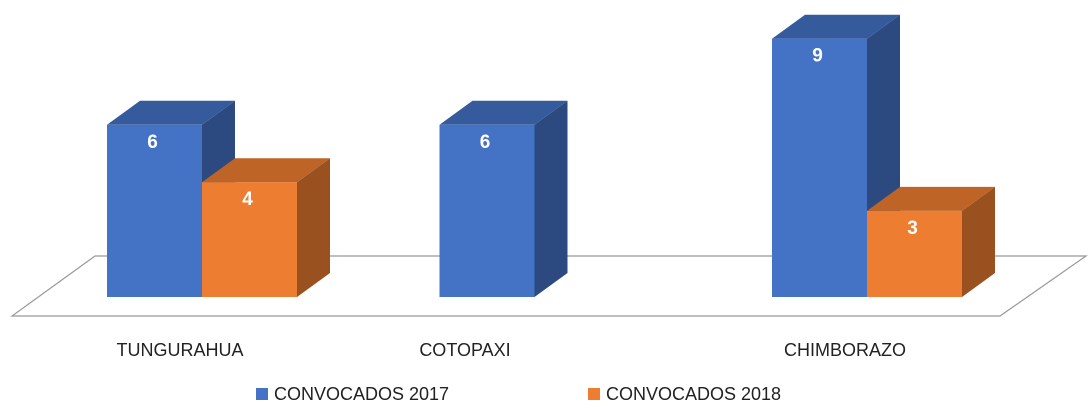 This screenshot has height=408, width=1088. Describe the element at coordinates (817, 56) in the screenshot. I see `value-label: 9` at that location.